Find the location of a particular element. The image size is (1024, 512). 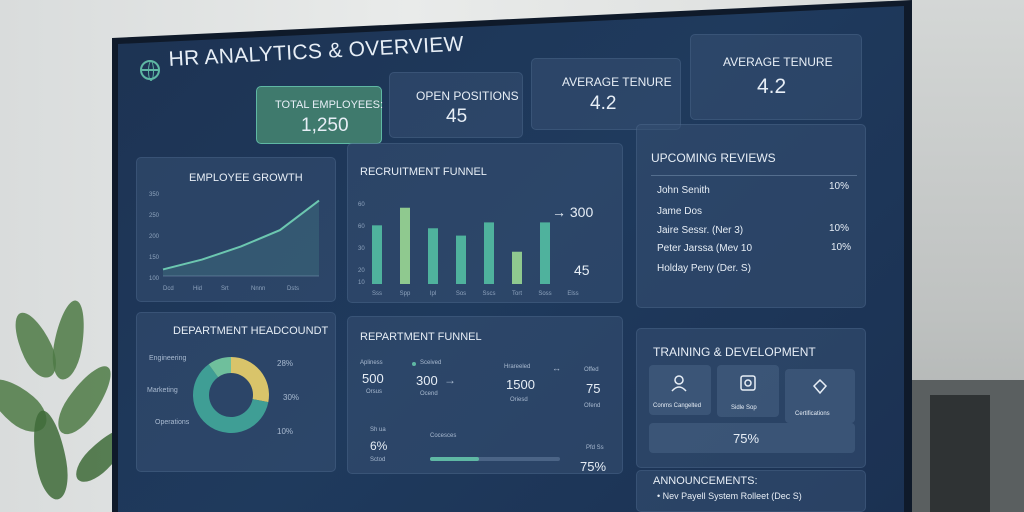

stage-sub: Ocend is located at coordinates (429, 394).